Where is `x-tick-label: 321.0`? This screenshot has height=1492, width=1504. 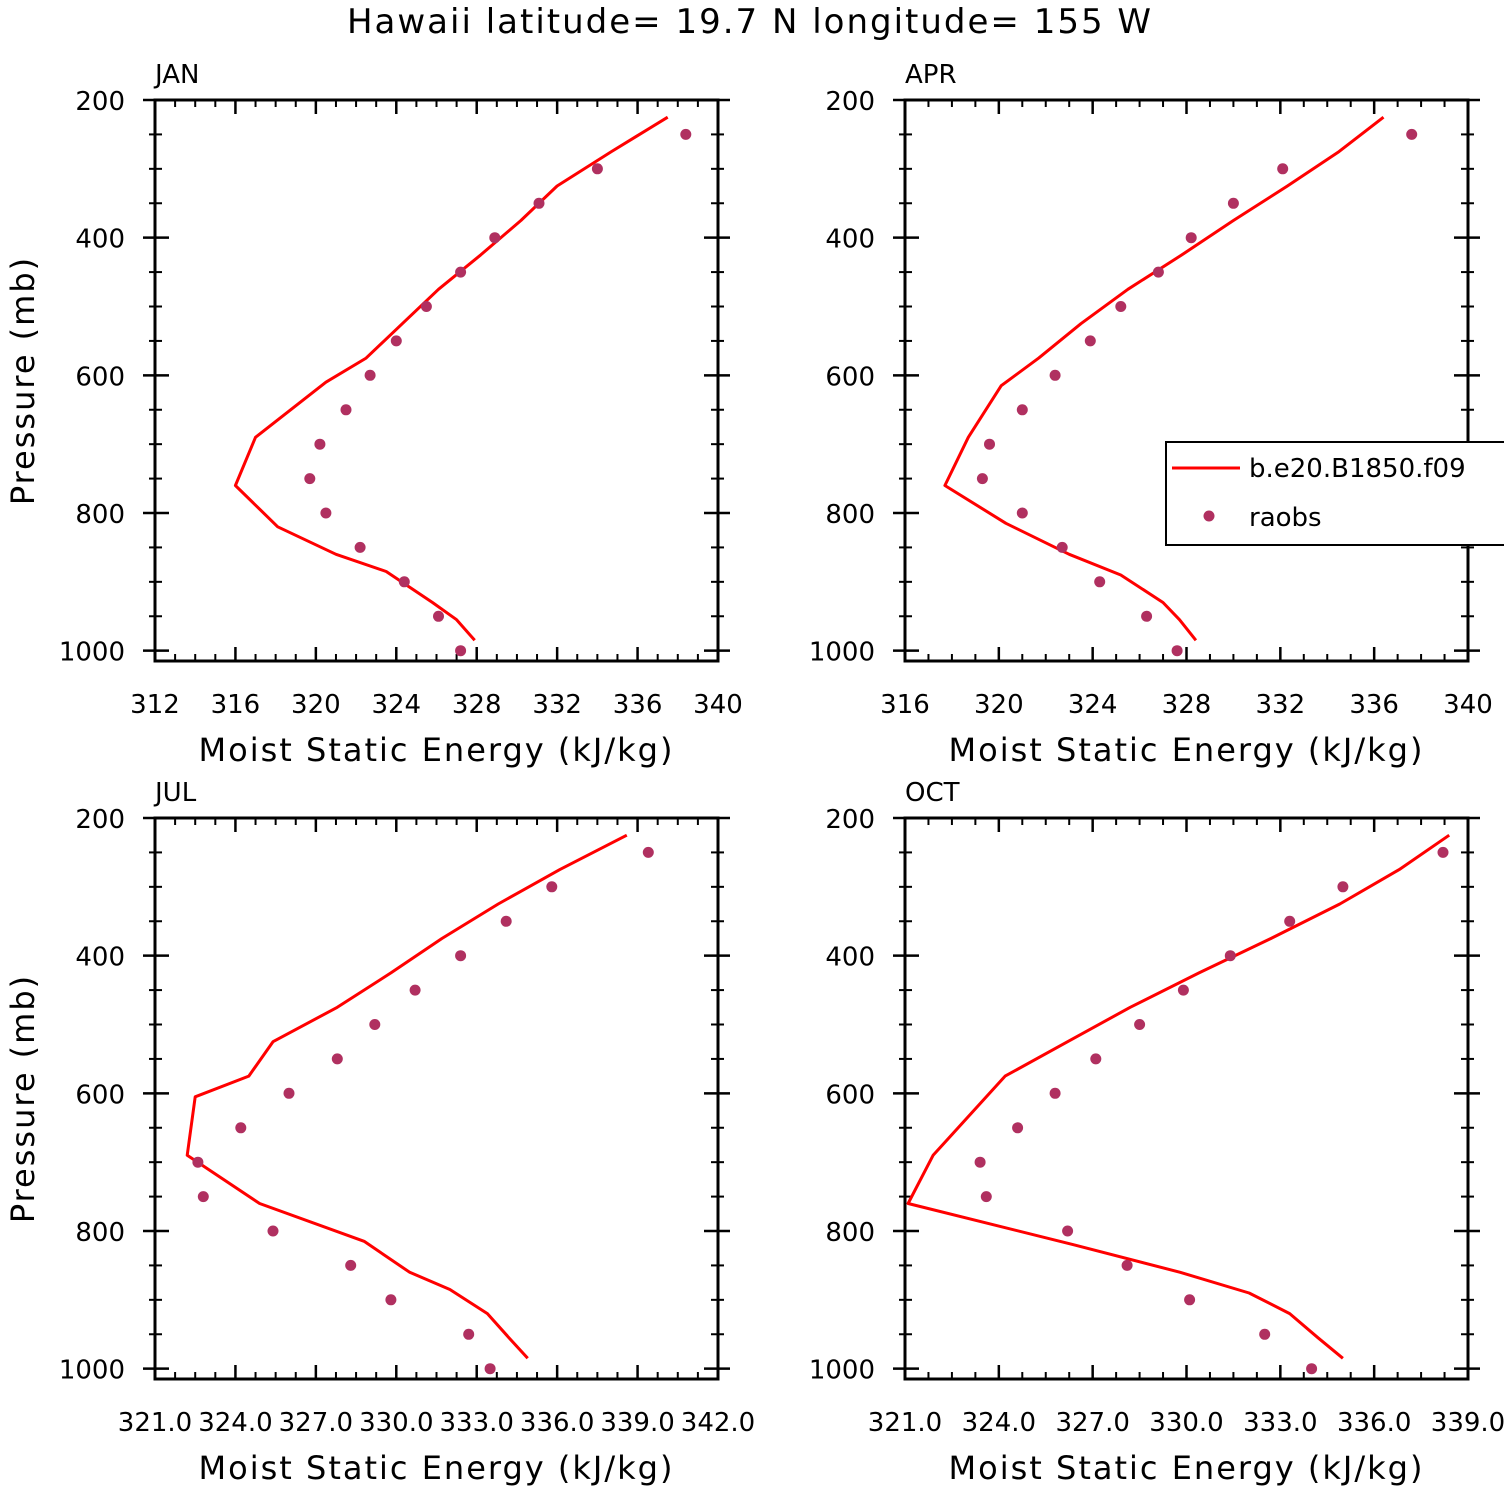 x-tick-label: 321.0 is located at coordinates (905, 1423).